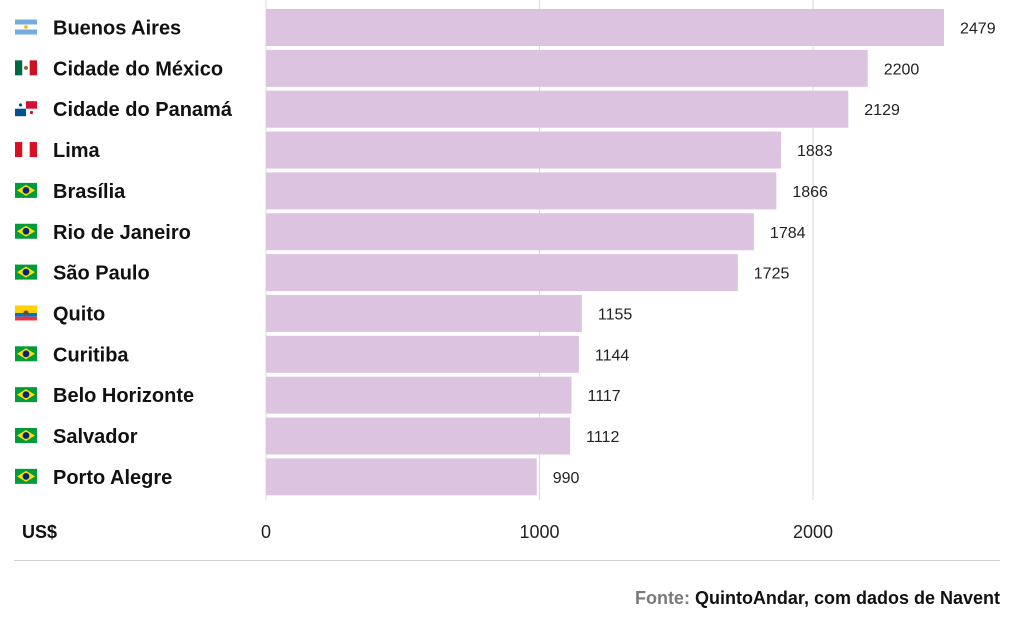 Image resolution: width=1024 pixels, height=619 pixels. I want to click on ecuador-flag, so click(26, 313).